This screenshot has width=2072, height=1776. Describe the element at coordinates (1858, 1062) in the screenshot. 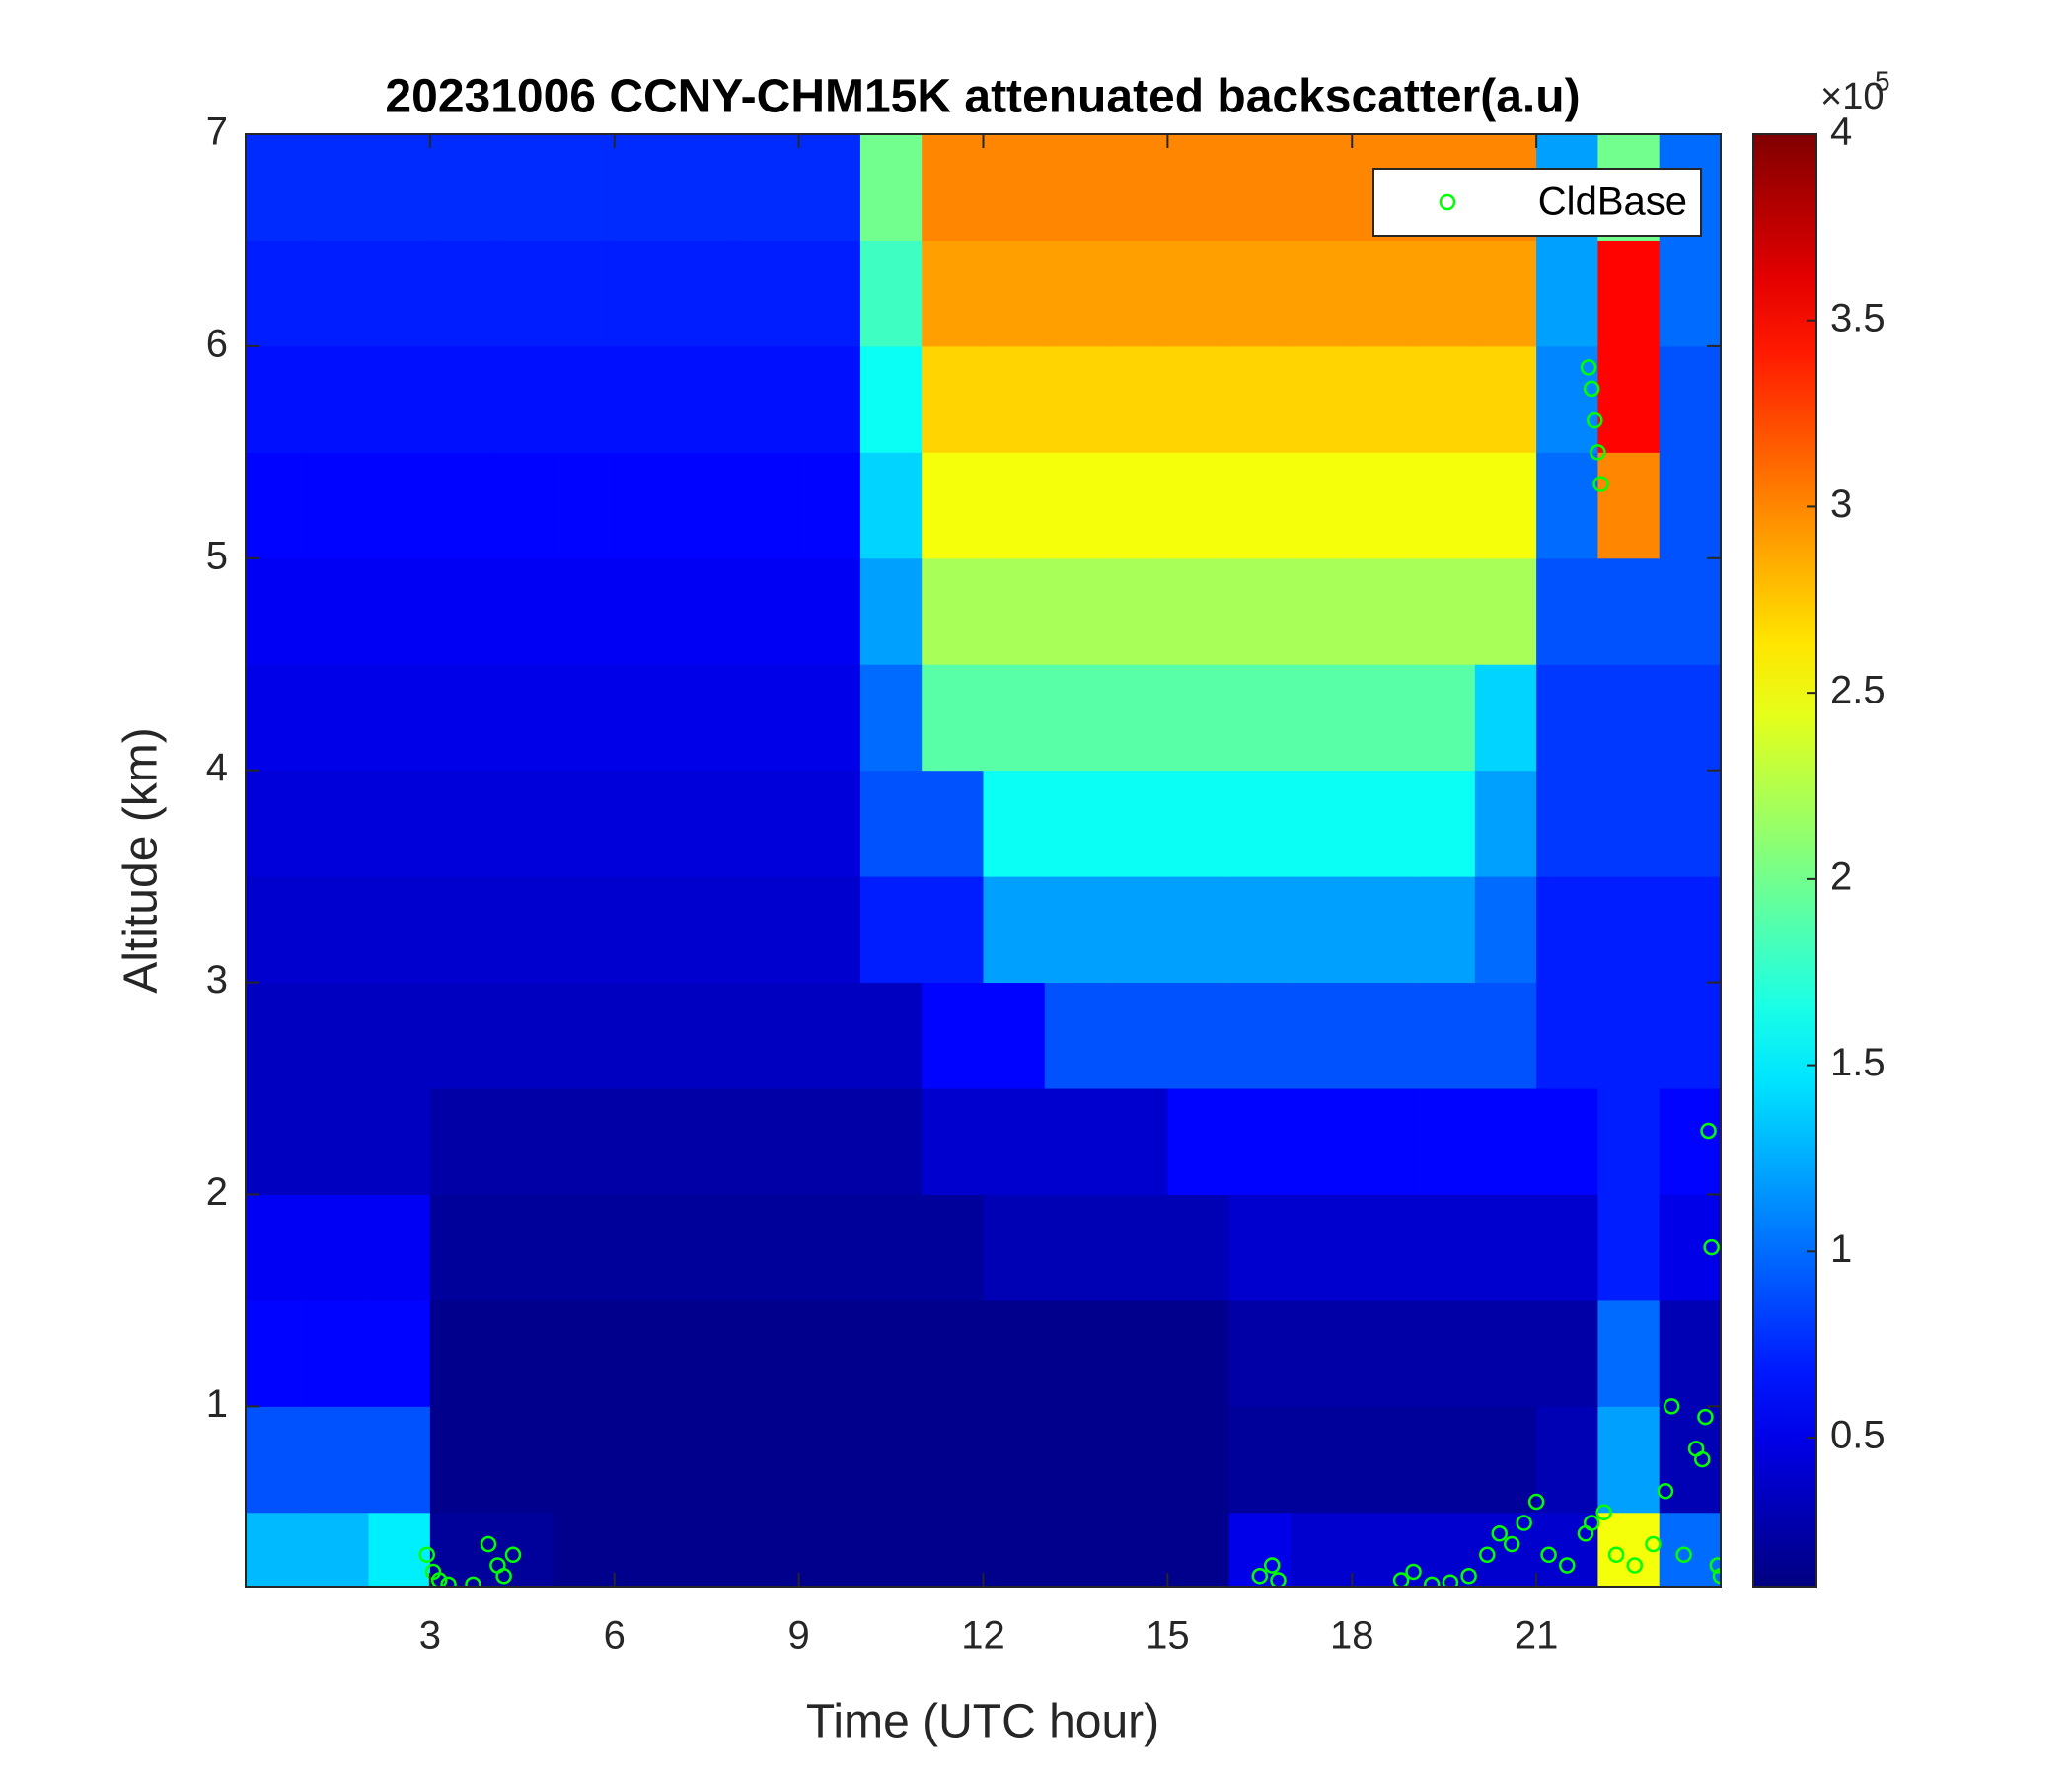

I see `colorbar-tick-label: 1.5` at that location.